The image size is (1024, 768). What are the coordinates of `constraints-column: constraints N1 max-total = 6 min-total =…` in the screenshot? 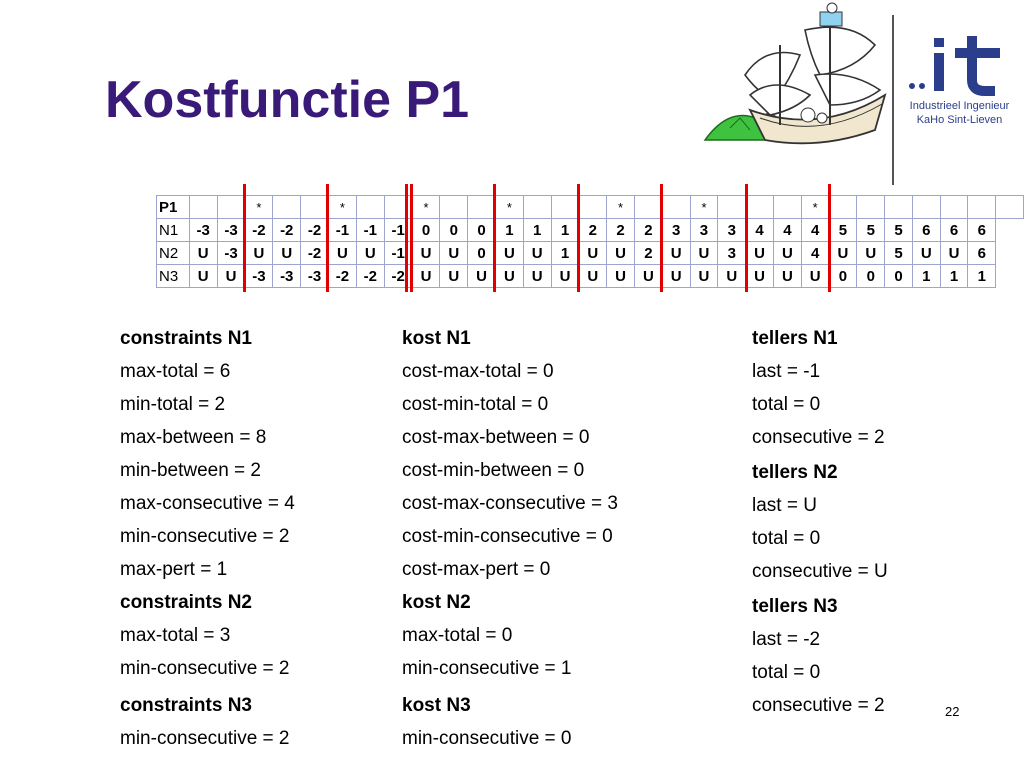 It's located at (207, 538).